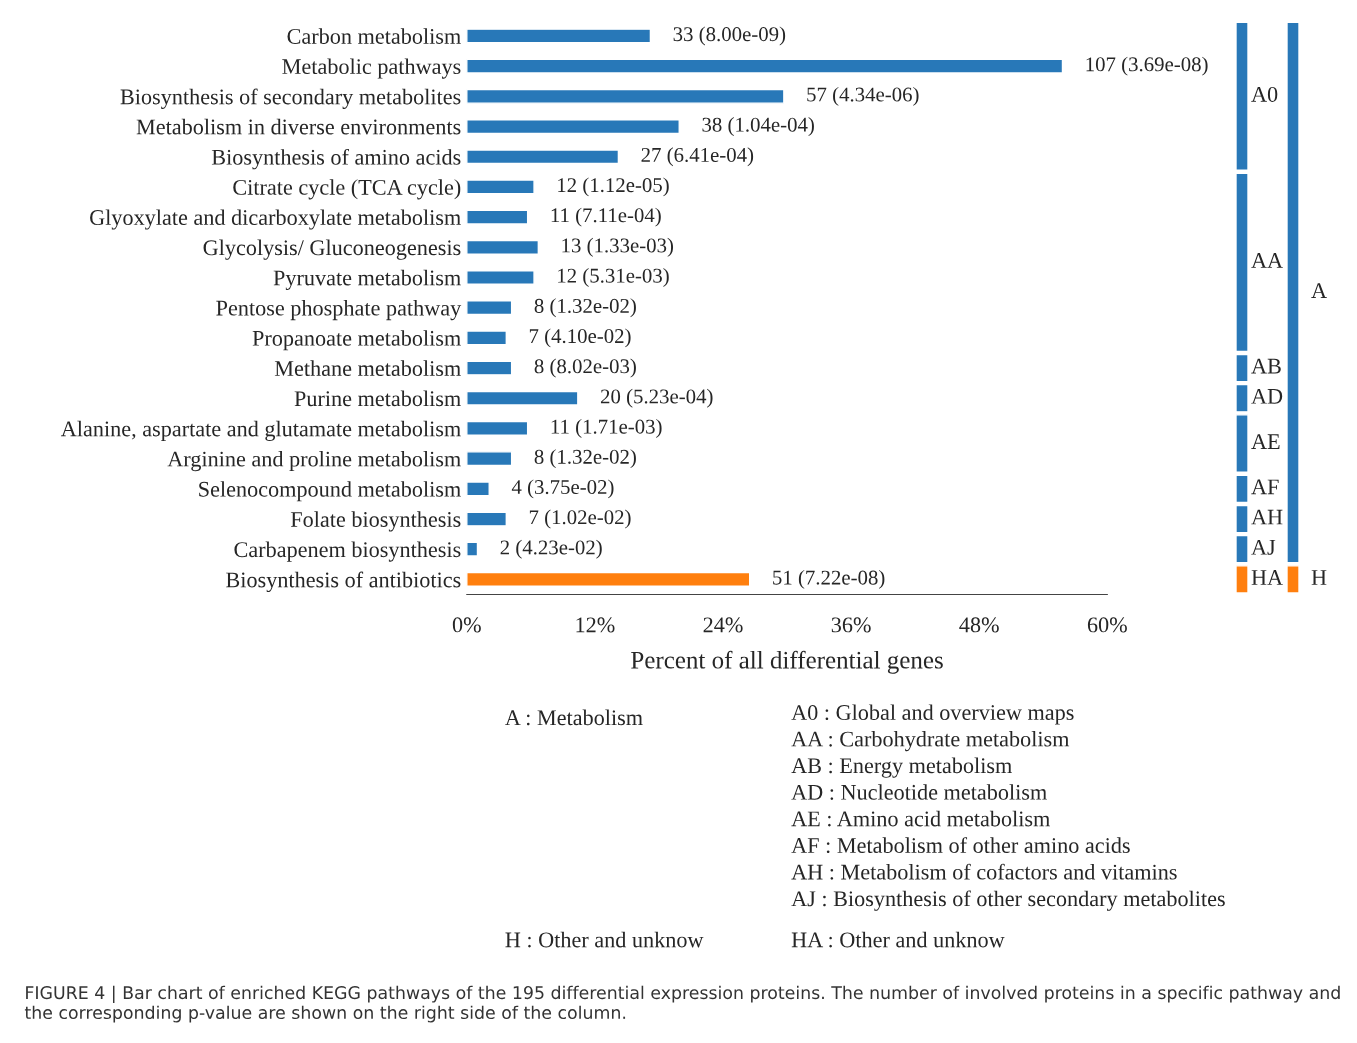 Image resolution: width=1357 pixels, height=1043 pixels. What do you see at coordinates (371, 68) in the screenshot?
I see `y-tick-label: Metabolic pathways` at bounding box center [371, 68].